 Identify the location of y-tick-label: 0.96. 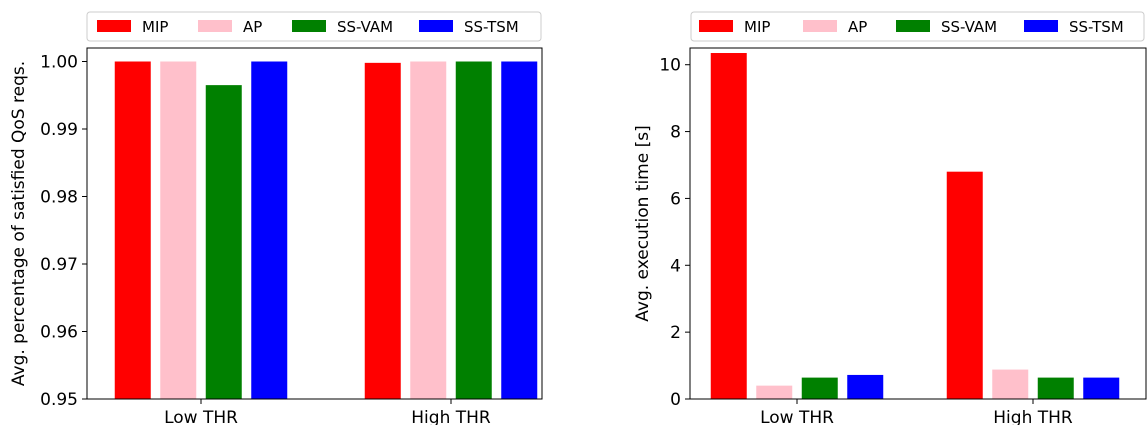
(59, 333).